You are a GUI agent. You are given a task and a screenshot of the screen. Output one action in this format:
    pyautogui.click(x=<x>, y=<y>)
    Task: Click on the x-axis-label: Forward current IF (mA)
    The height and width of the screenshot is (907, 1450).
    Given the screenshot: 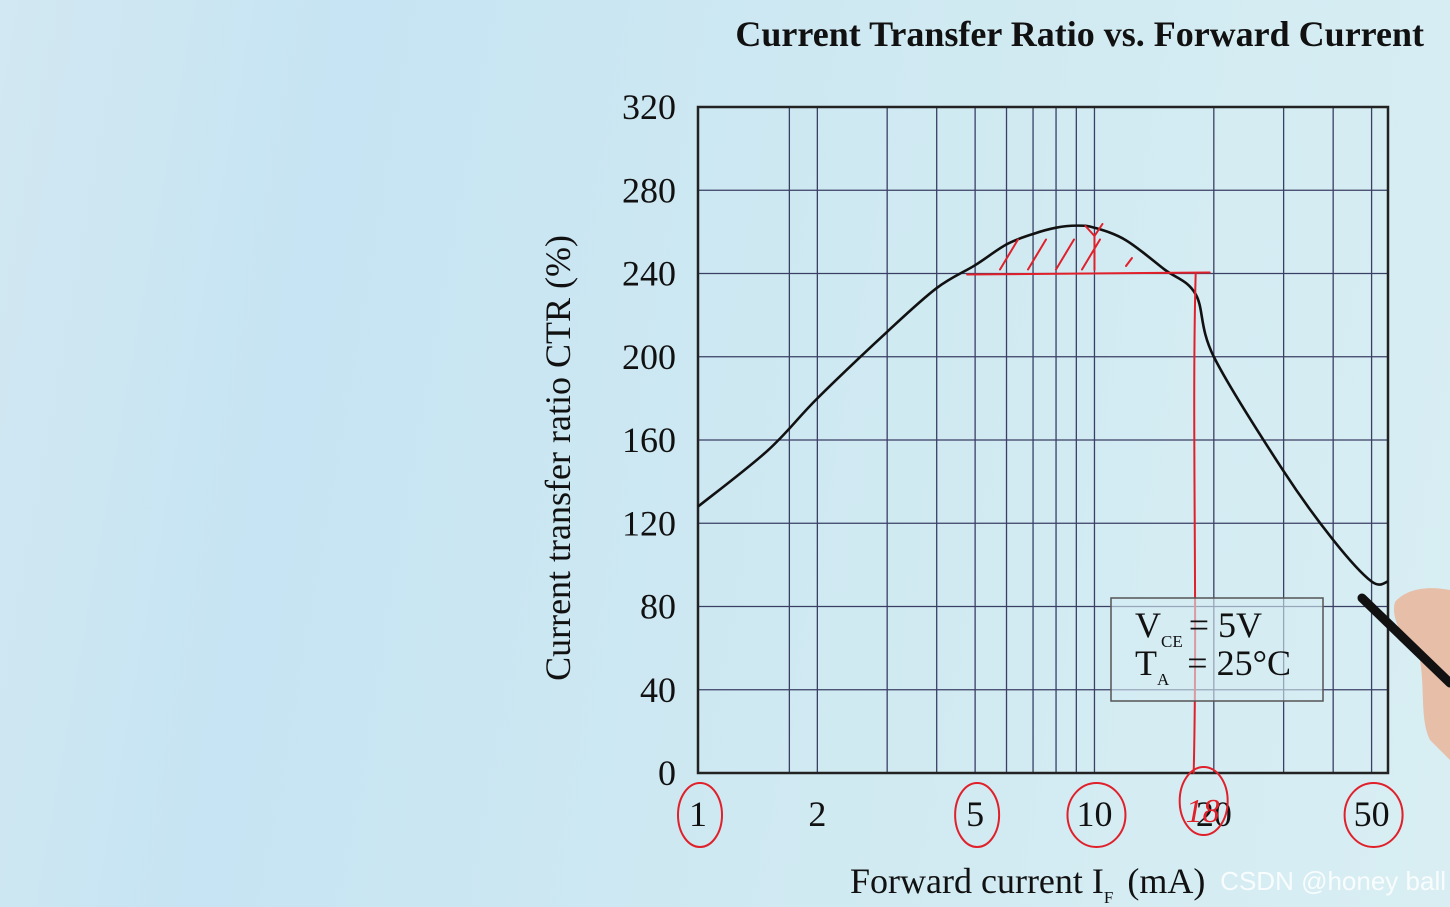 What is the action you would take?
    pyautogui.click(x=1027, y=884)
    